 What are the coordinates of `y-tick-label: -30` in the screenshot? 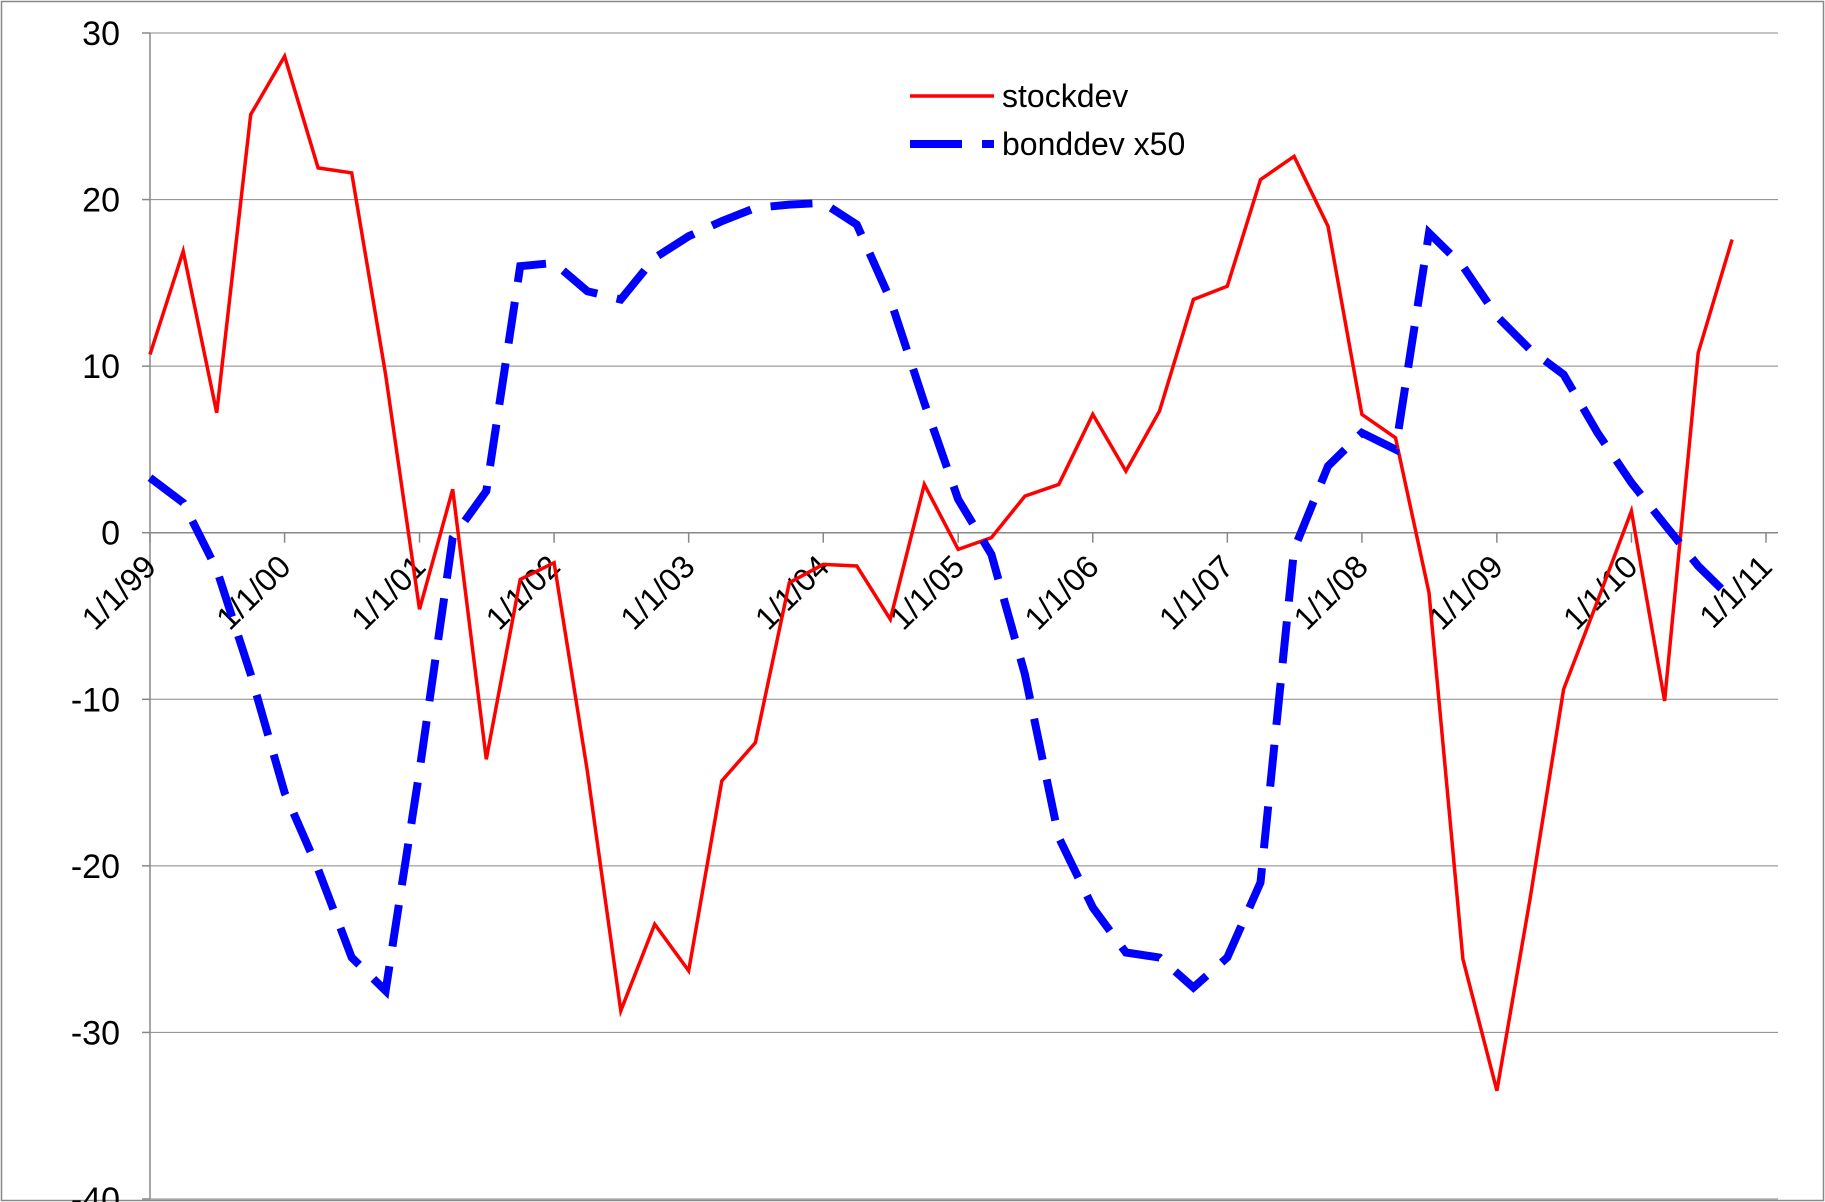 It's located at (95, 1033).